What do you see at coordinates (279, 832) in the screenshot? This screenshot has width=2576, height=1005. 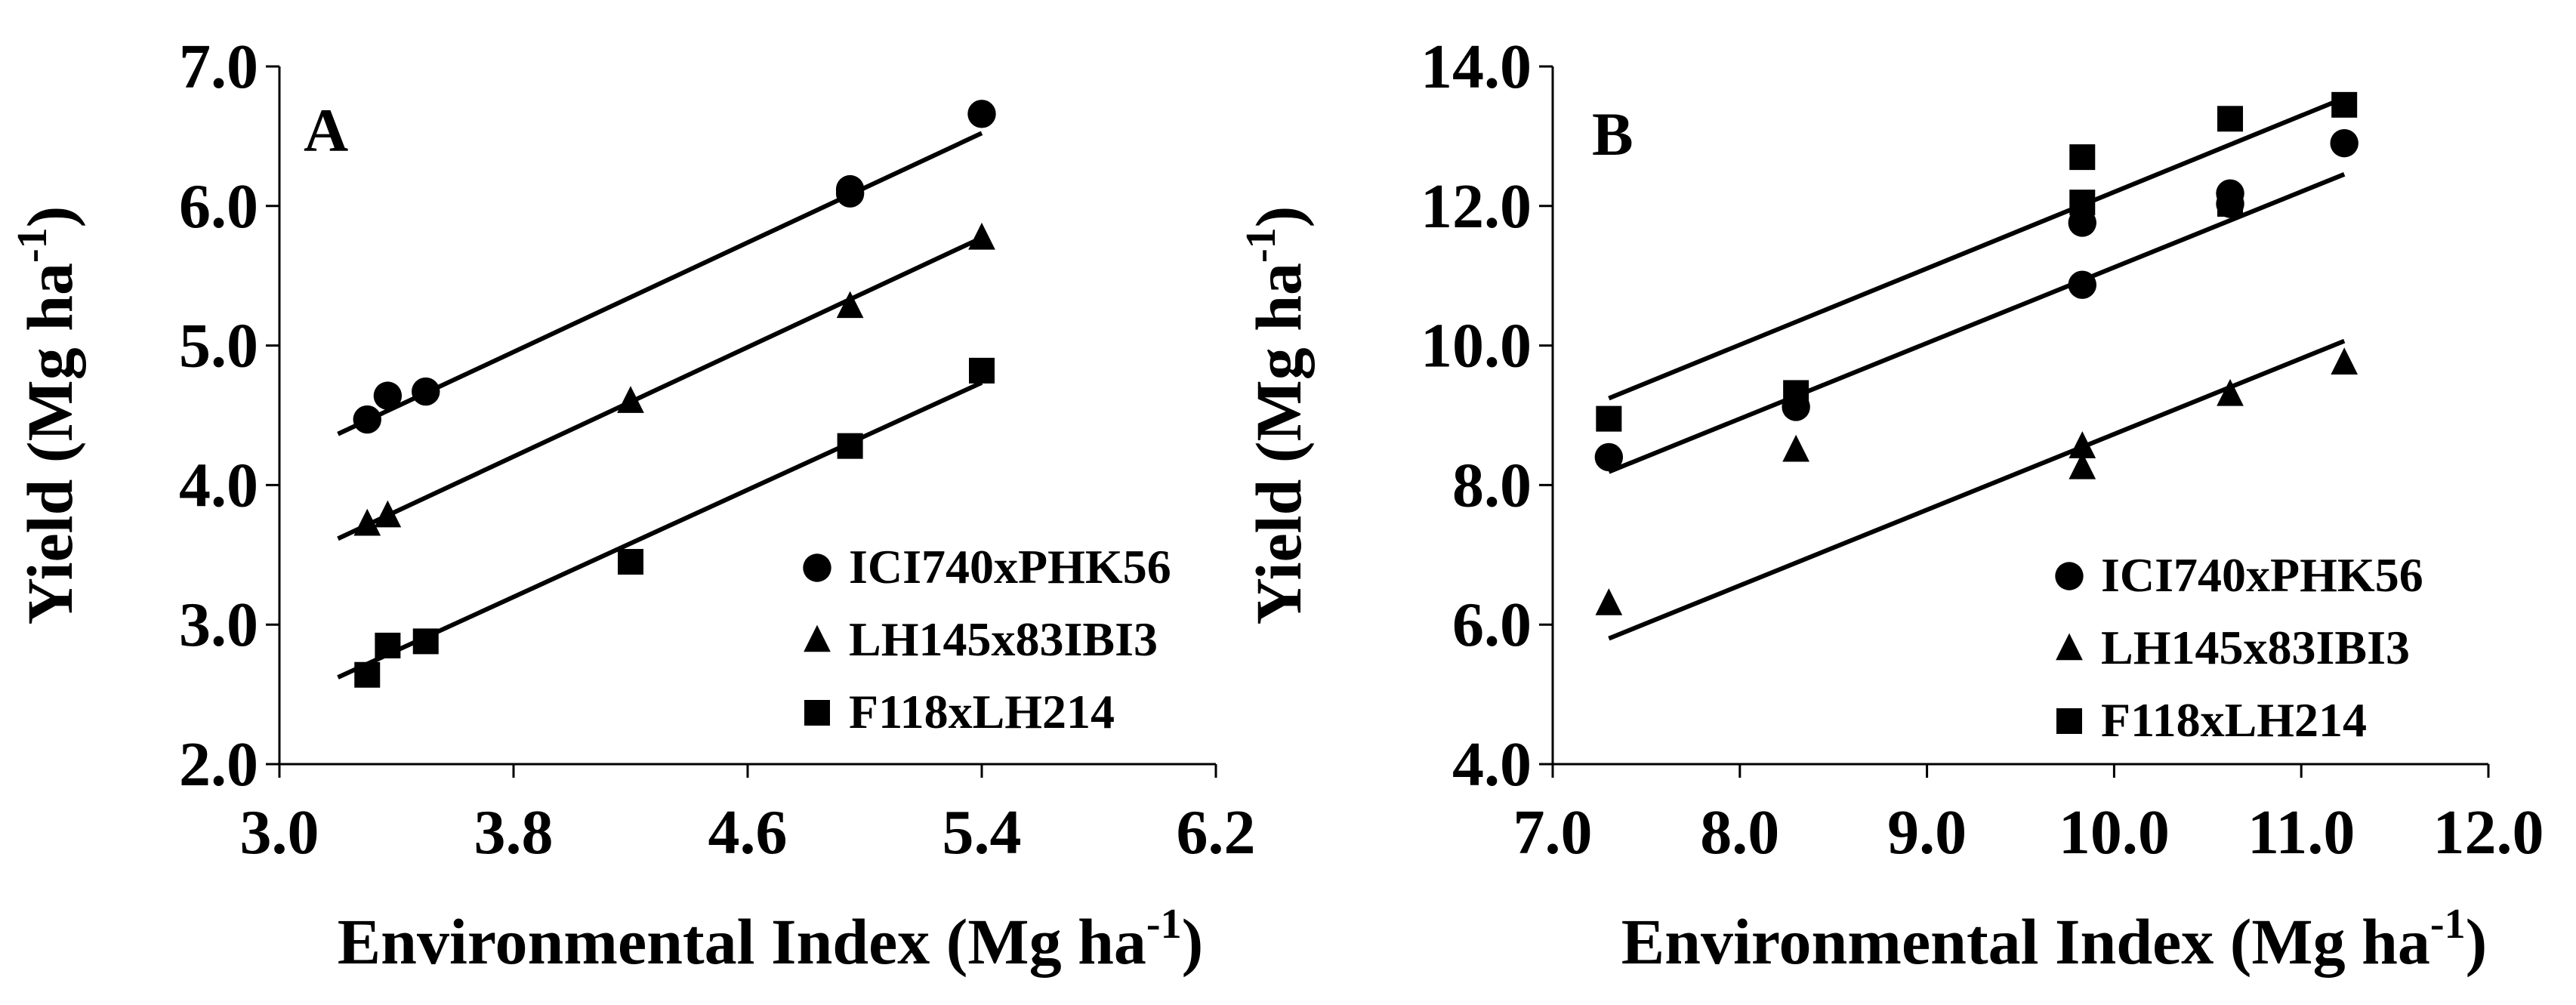 I see `x-tick-label: 3.0` at bounding box center [279, 832].